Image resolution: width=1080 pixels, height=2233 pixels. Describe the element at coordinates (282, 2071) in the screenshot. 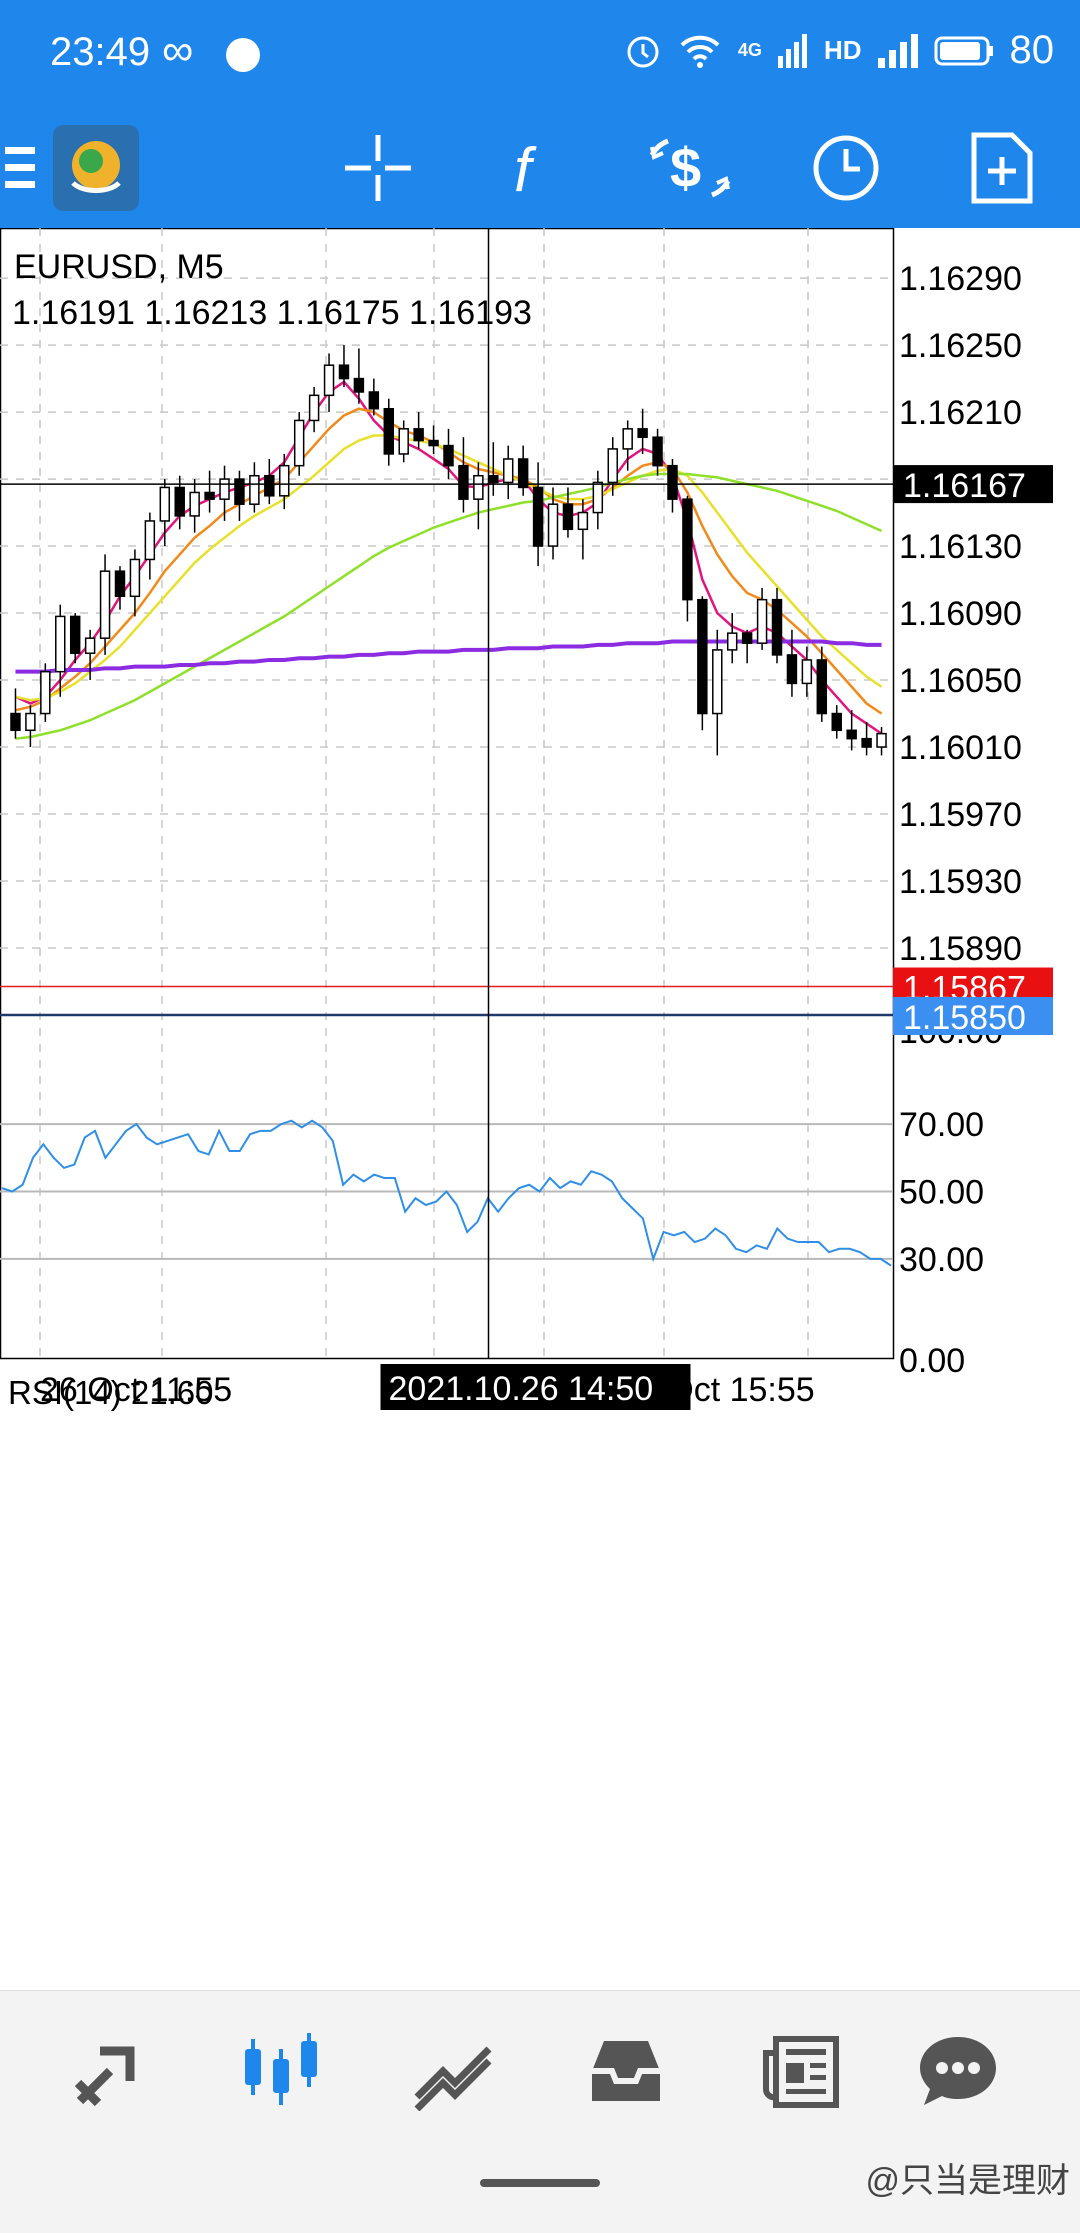

I see `chart-icon` at that location.